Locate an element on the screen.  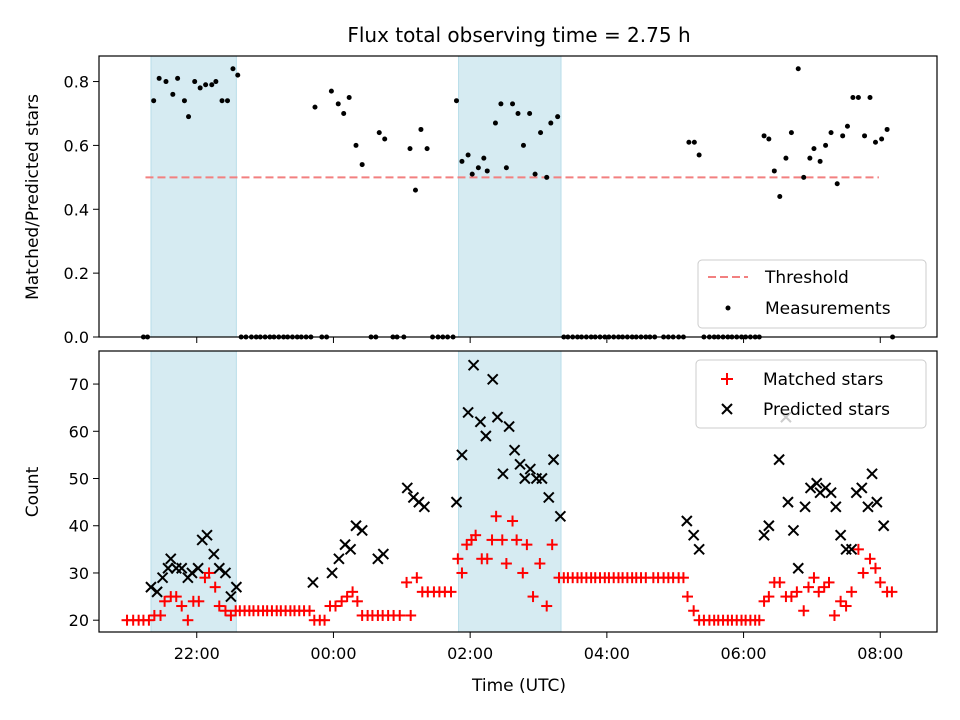
bottom-y-tick-label-1: 30 is located at coordinates (79, 573).